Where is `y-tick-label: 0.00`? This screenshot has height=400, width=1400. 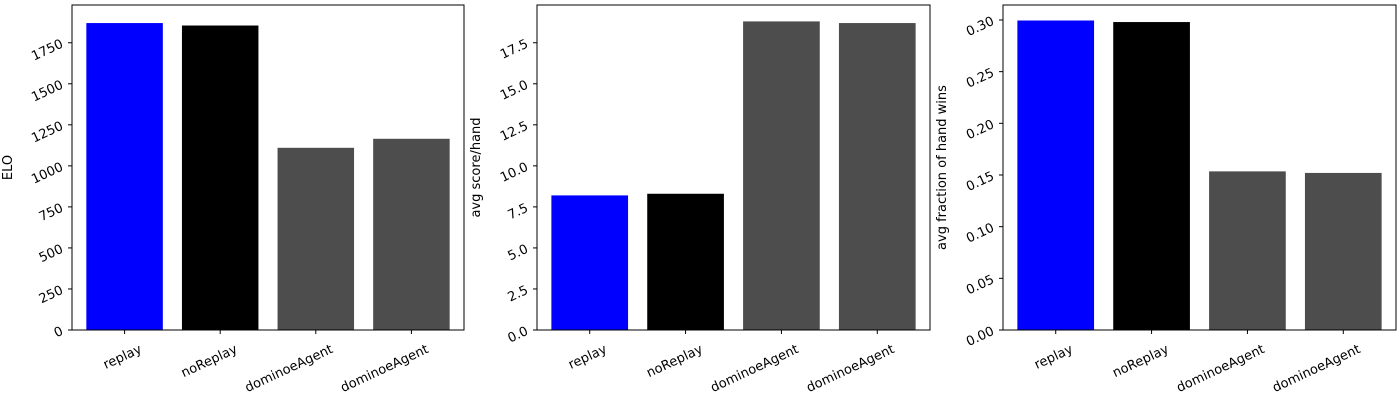 y-tick-label: 0.00 is located at coordinates (980, 337).